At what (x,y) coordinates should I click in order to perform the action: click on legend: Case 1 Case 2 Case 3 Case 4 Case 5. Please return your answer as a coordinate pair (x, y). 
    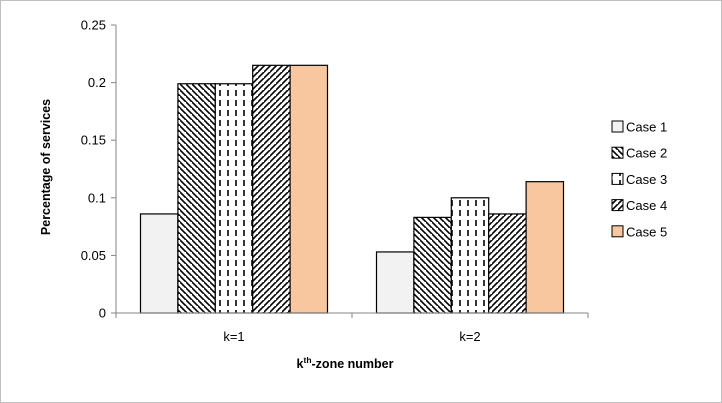
    Looking at the image, I should click on (639, 179).